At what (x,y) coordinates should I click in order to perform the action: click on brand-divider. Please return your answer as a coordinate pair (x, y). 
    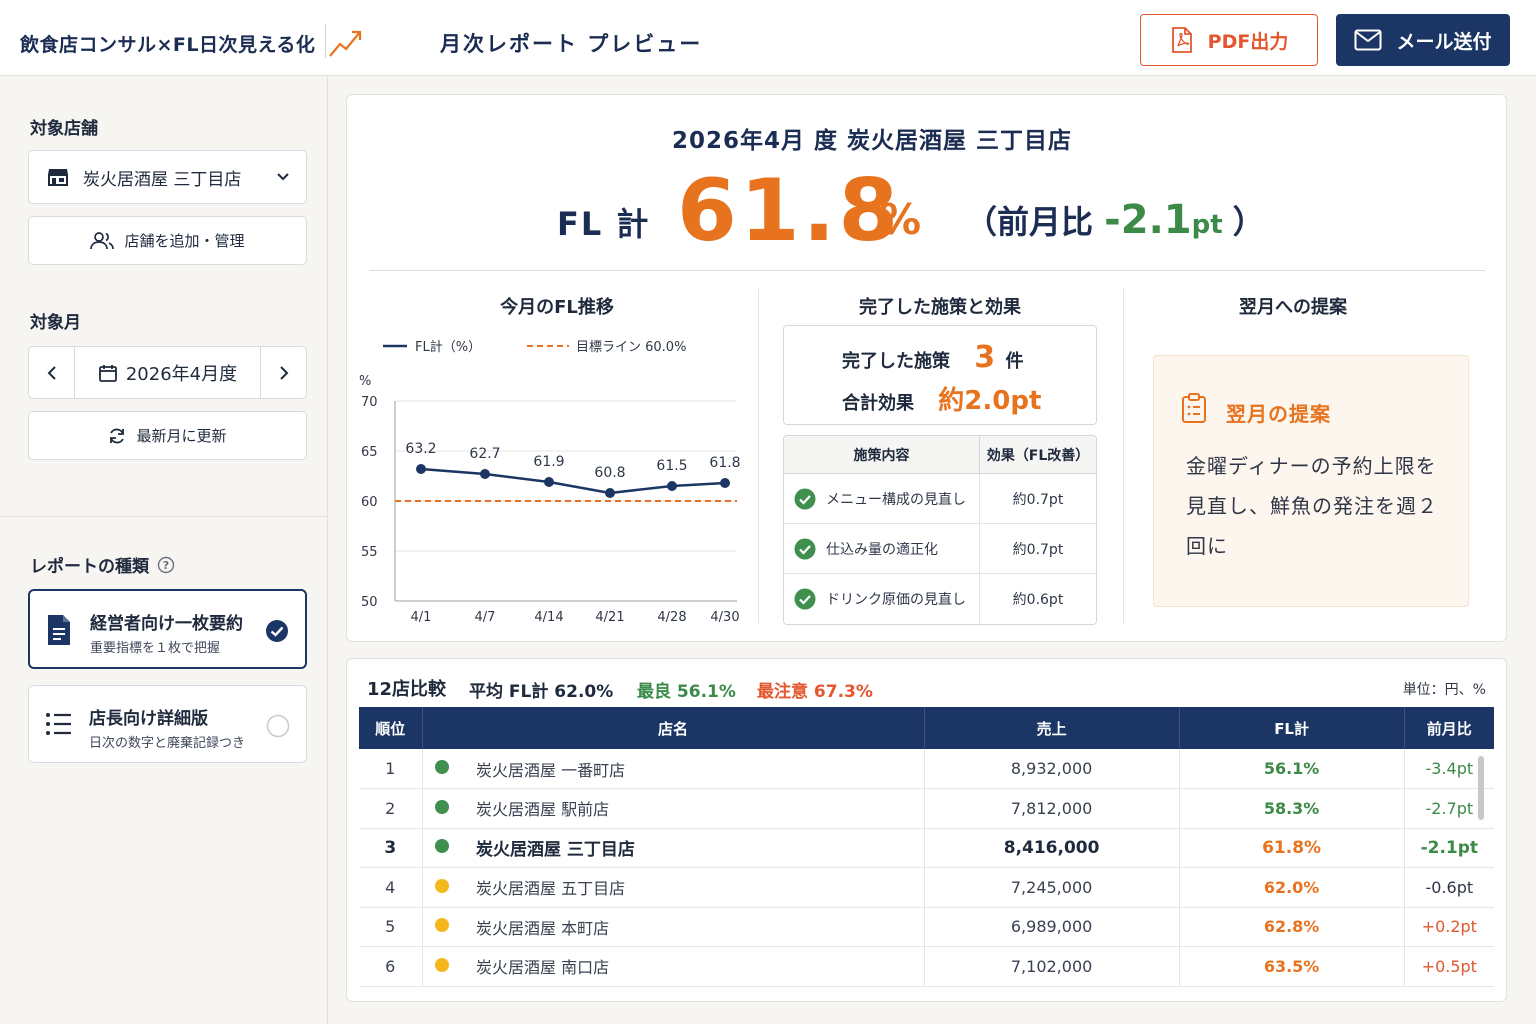
    Looking at the image, I should click on (325, 41).